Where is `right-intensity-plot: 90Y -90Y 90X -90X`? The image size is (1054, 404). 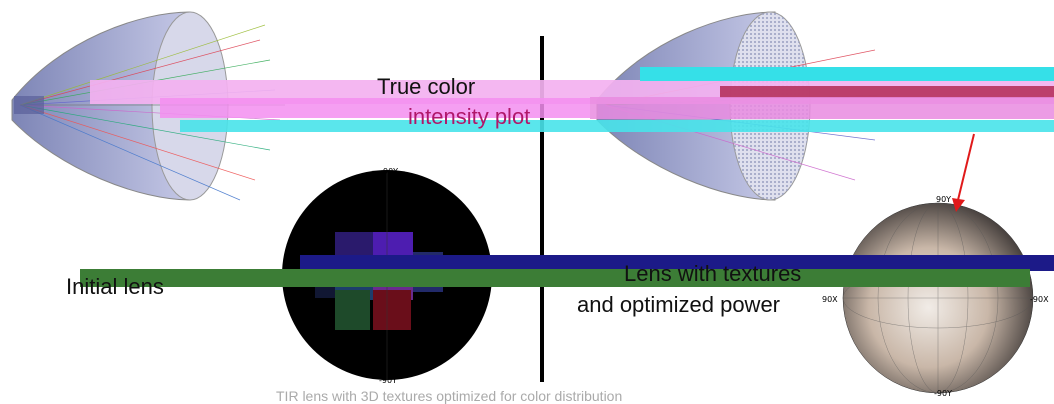
right-intensity-plot: 90Y -90Y 90X -90X is located at coordinates (935, 296).